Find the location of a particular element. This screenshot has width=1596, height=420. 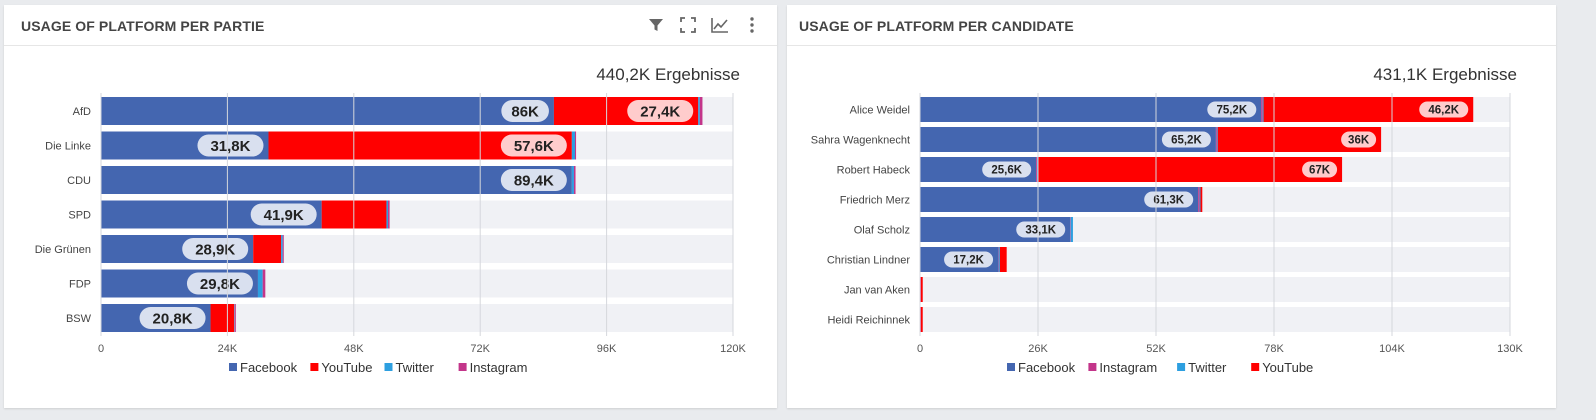

category-label: Alice Weidel is located at coordinates (880, 111).